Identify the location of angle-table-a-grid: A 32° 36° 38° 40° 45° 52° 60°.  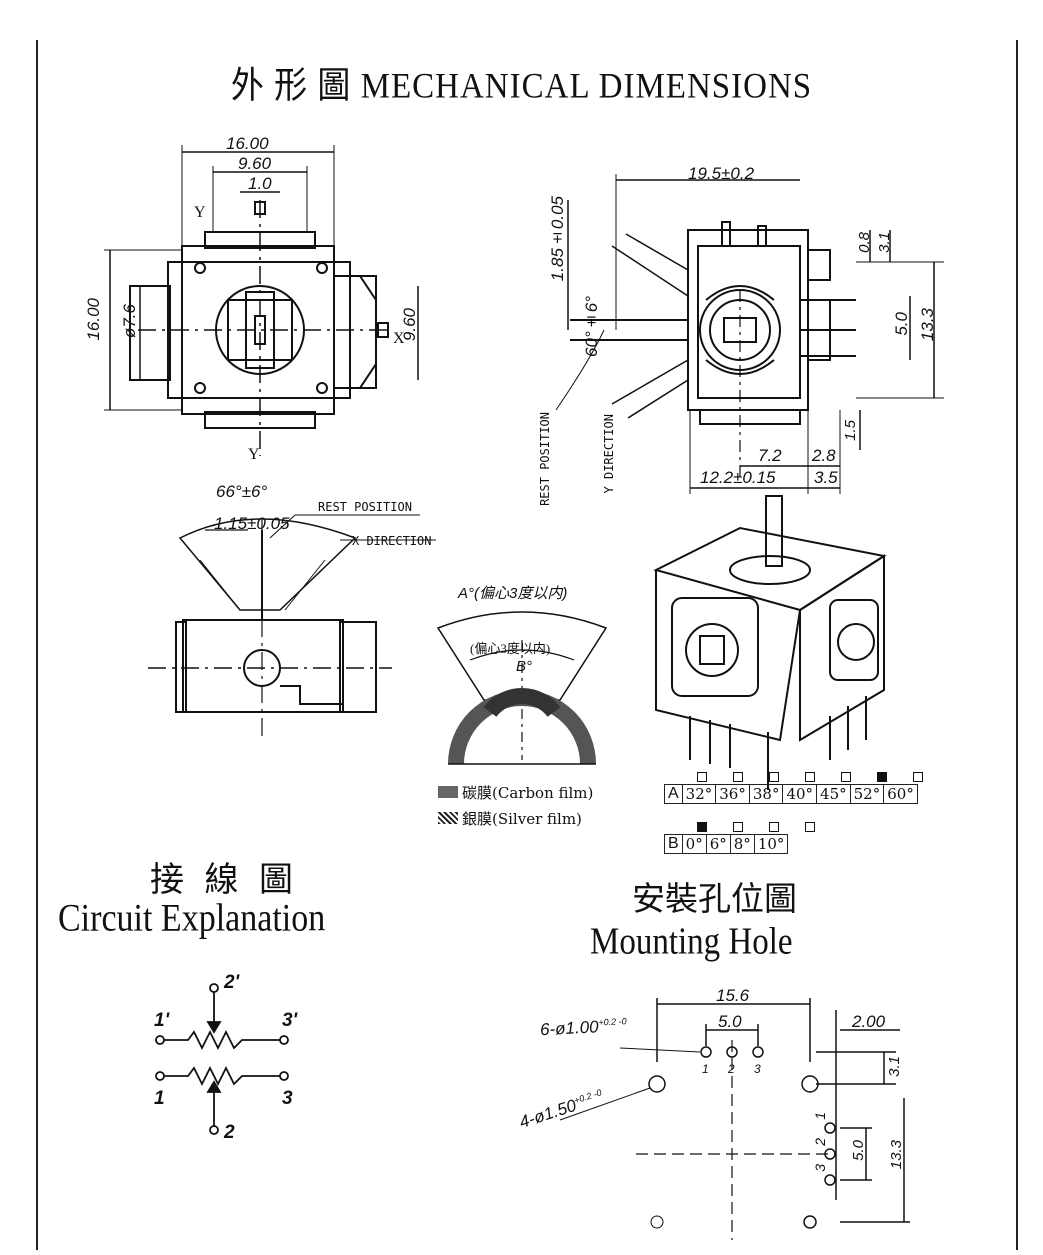
(791, 794).